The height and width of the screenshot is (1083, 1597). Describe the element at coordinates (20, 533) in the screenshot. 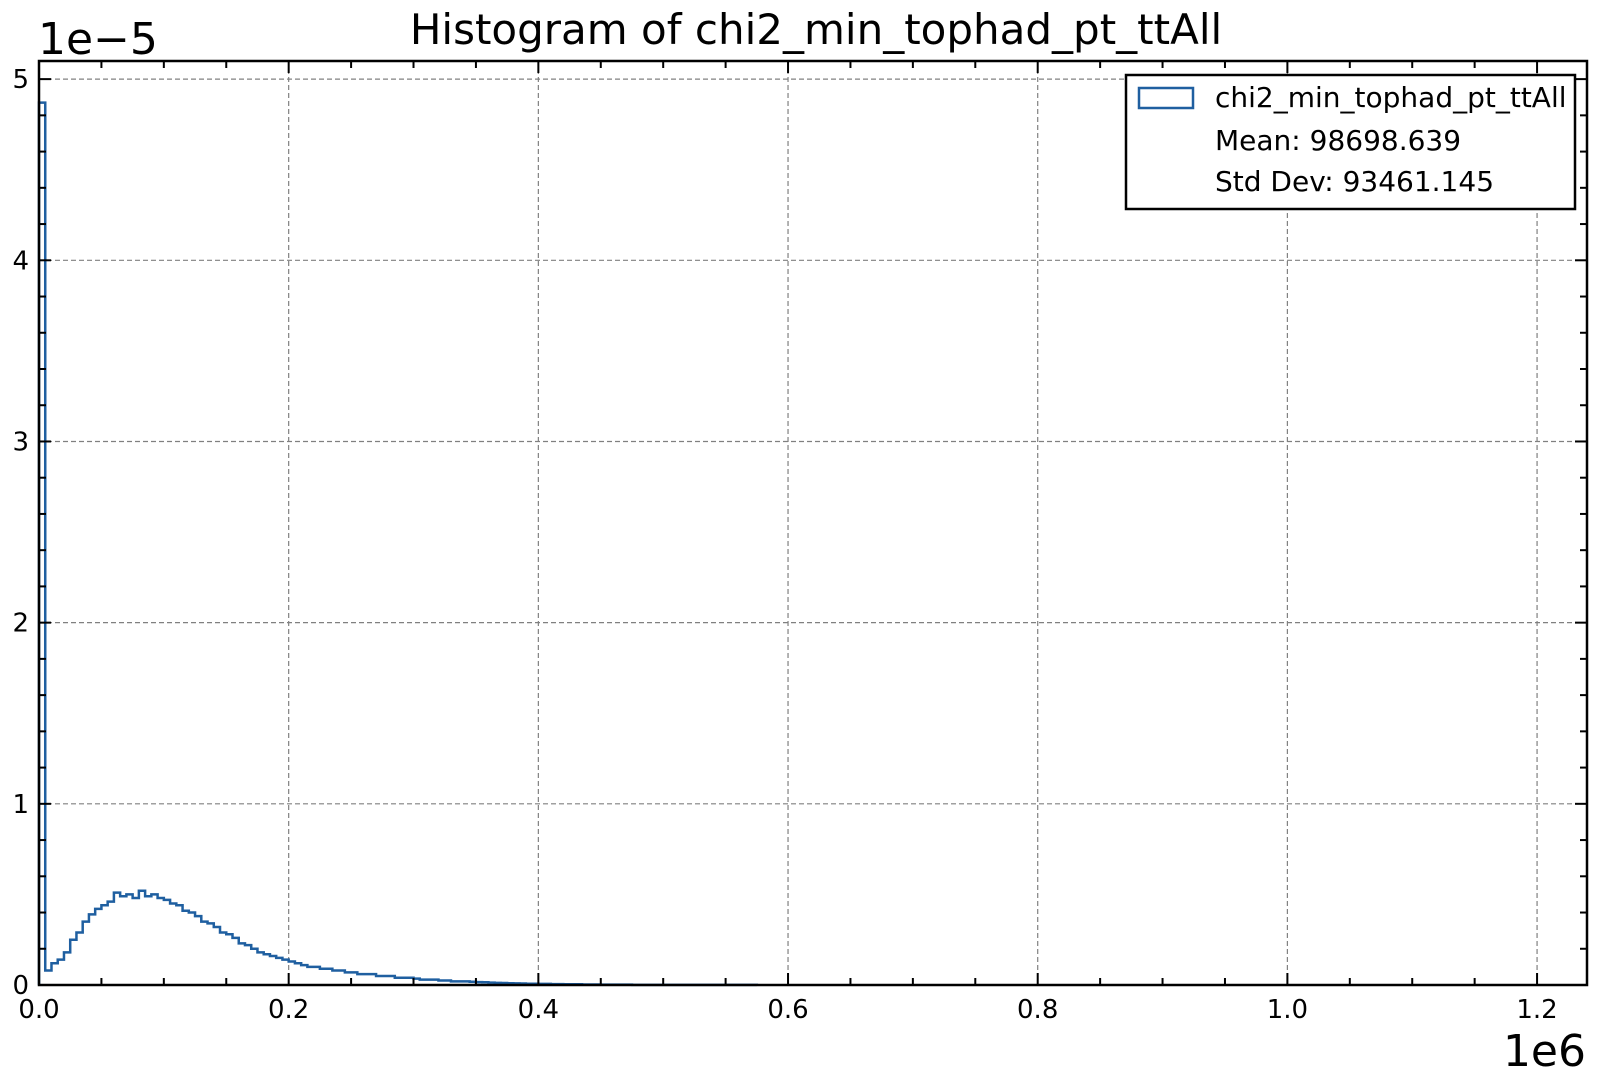

I see `y-tick-labels: 0 1 2 3 4 5` at that location.